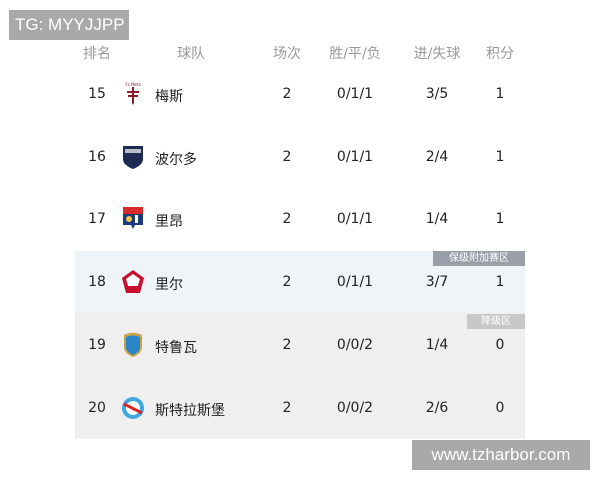  Describe the element at coordinates (437, 407) in the screenshot. I see `goals: 2/6` at that location.